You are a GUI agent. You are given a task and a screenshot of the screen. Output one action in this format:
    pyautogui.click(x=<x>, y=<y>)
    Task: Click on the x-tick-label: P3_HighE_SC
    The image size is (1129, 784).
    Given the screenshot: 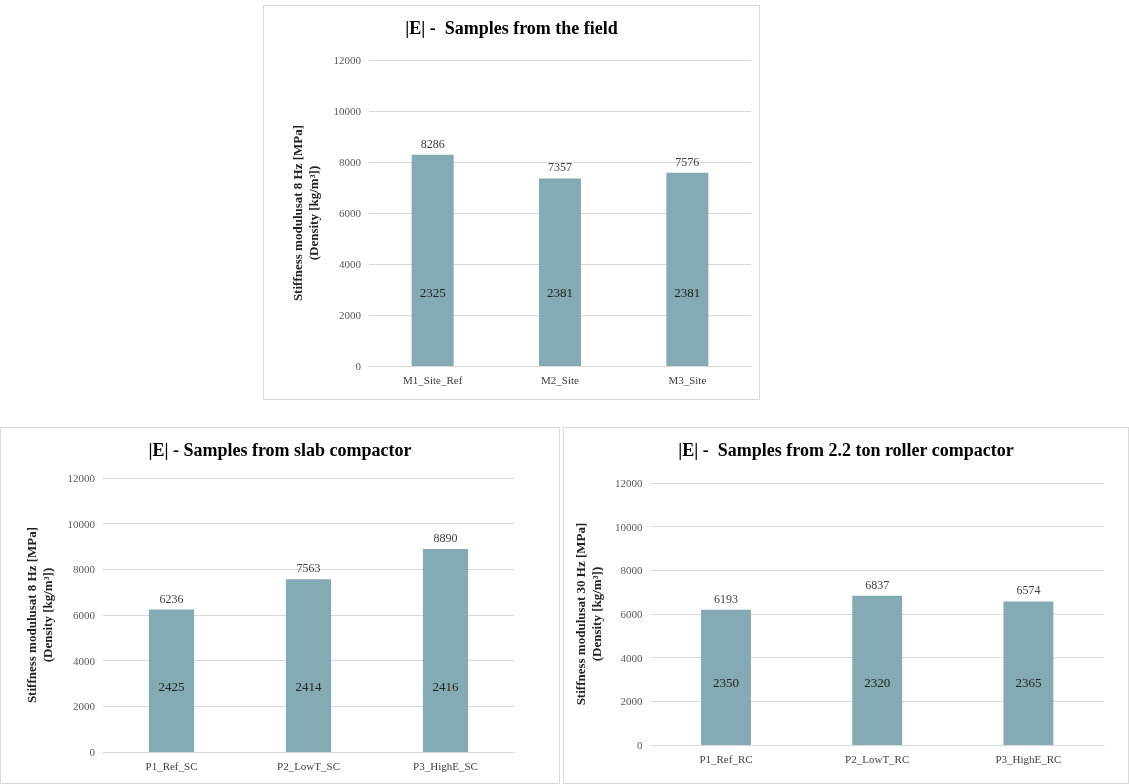 What is the action you would take?
    pyautogui.click(x=445, y=765)
    